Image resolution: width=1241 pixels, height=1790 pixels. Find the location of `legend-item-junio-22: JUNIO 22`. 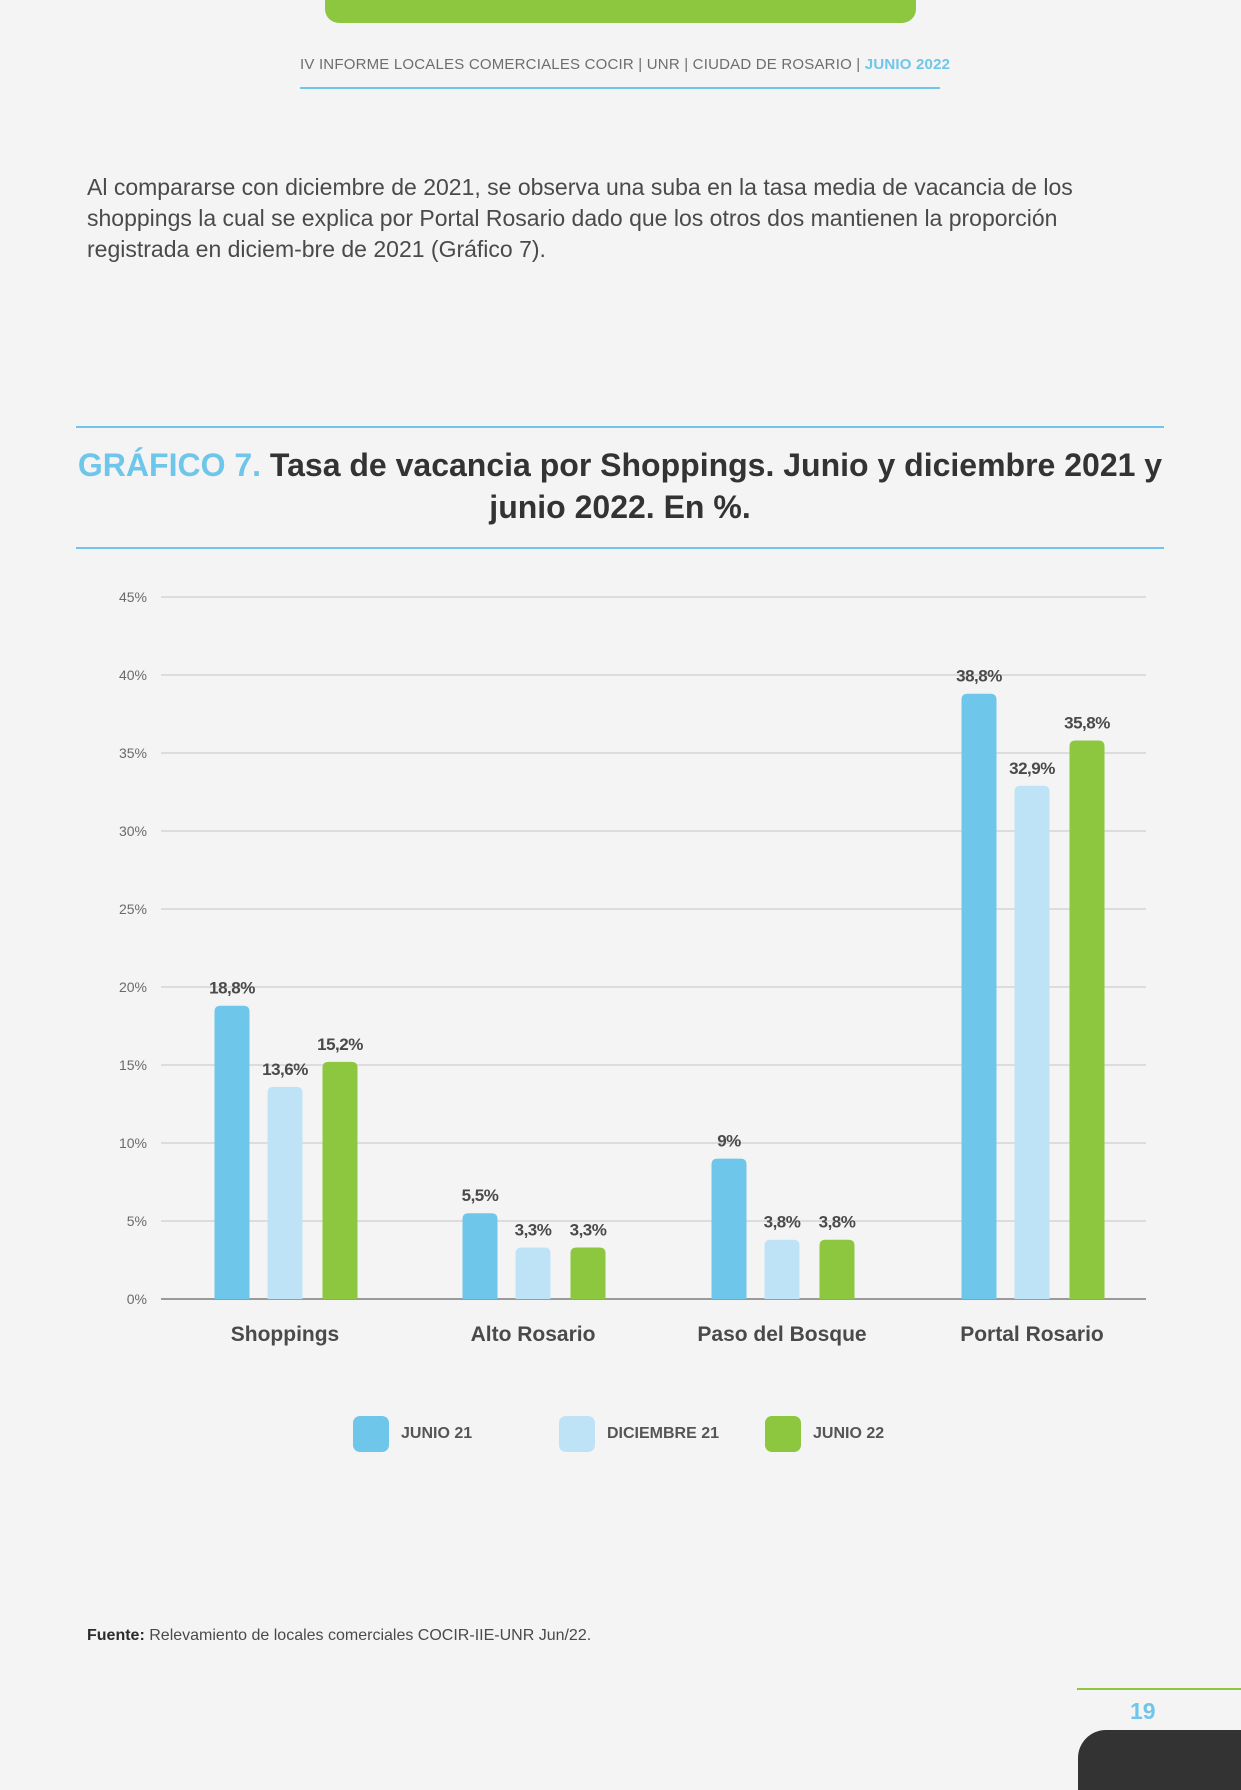

legend-item-junio-22: JUNIO 22 is located at coordinates (824, 1434).